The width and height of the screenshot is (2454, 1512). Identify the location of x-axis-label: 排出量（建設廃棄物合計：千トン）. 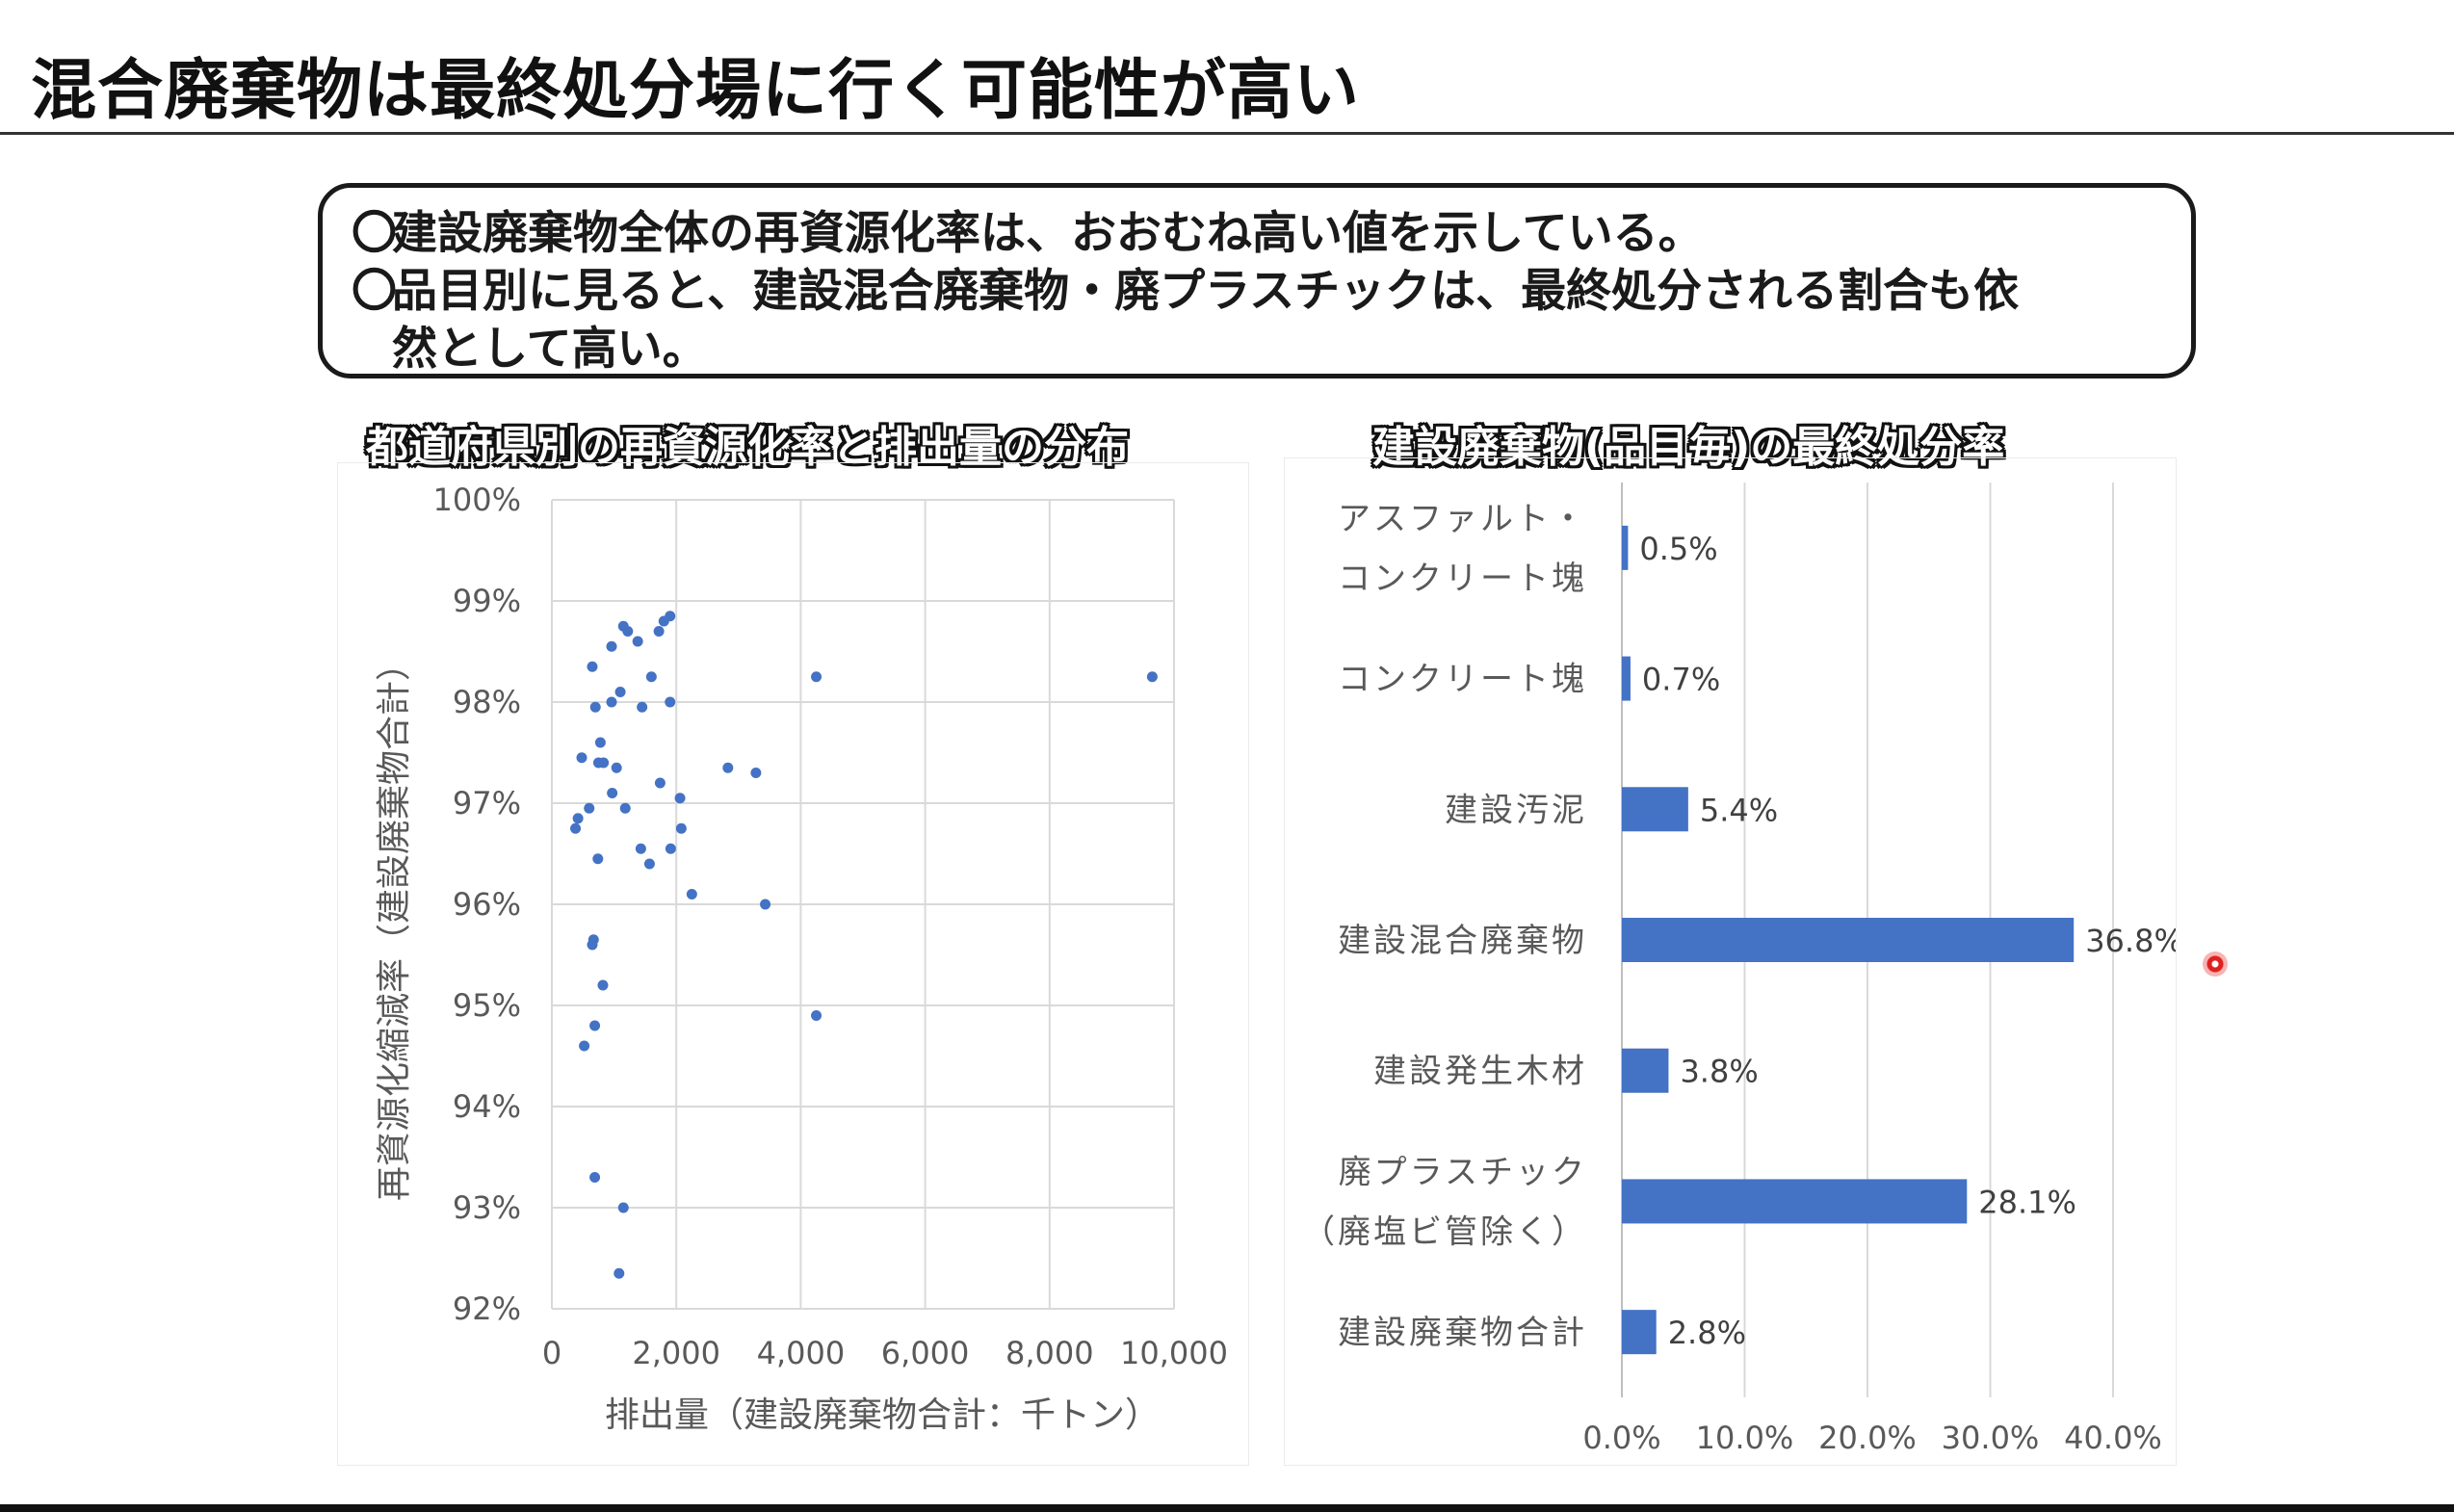
(883, 1415).